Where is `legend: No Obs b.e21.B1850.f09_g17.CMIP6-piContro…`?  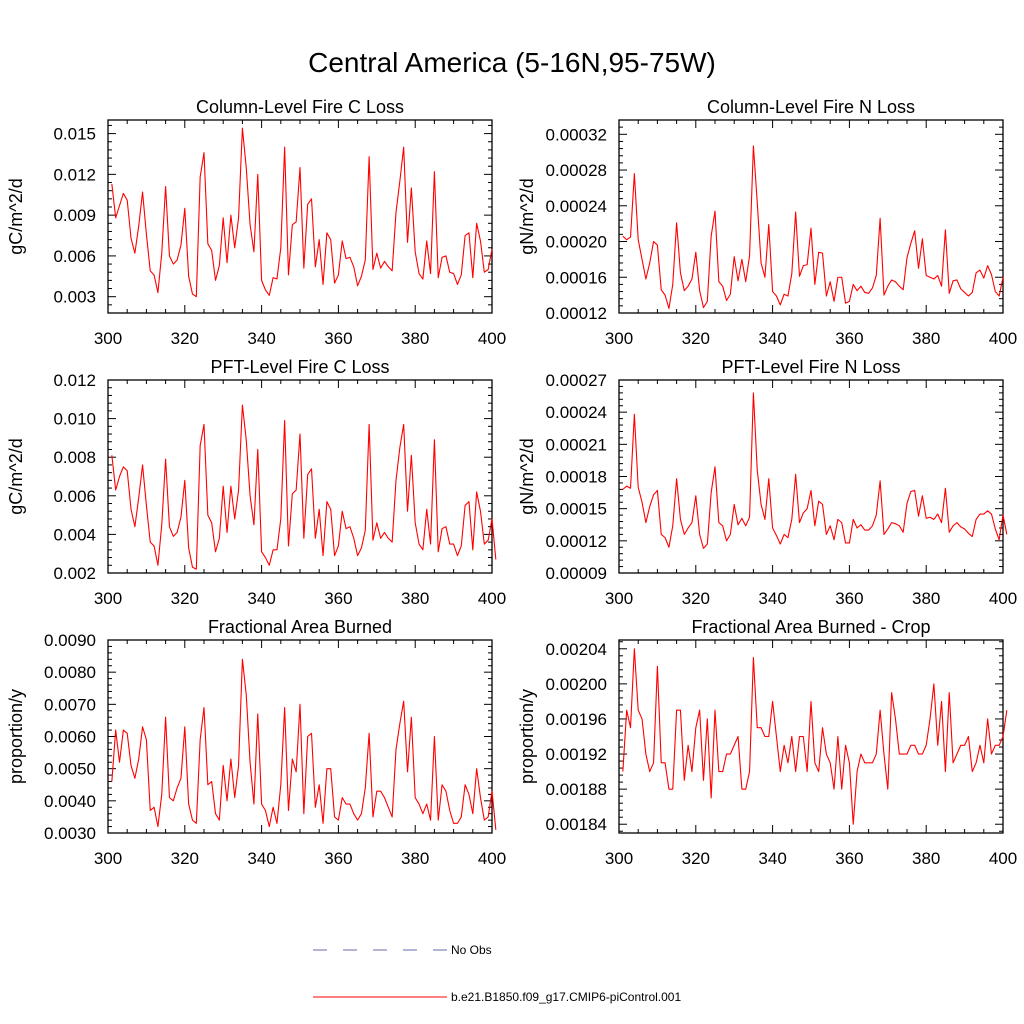 legend: No Obs b.e21.B1850.f09_g17.CMIP6-piContro… is located at coordinates (497, 973).